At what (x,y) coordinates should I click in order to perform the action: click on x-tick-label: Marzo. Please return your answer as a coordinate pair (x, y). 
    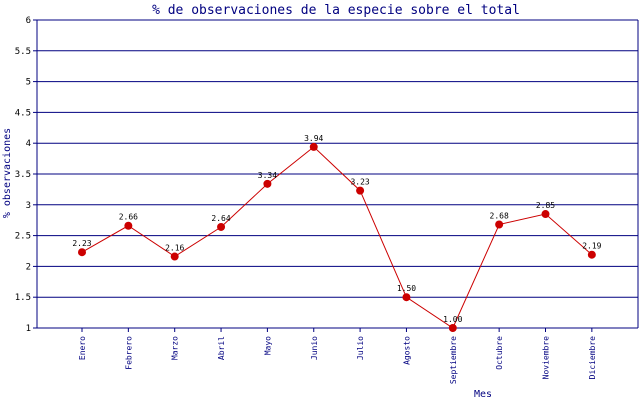
    Looking at the image, I should click on (175, 348).